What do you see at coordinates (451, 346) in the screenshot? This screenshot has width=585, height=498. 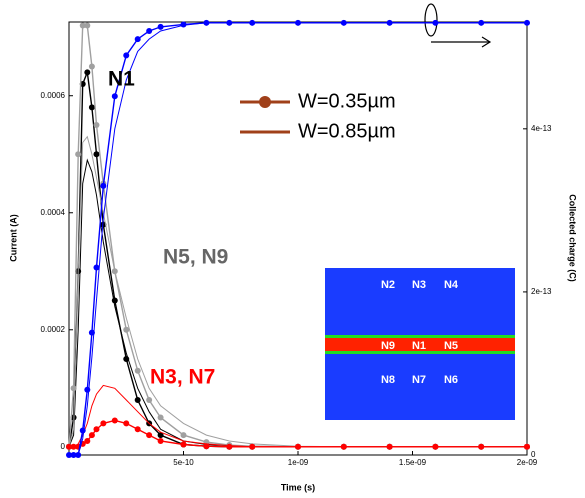 I see `inset-label: N5` at bounding box center [451, 346].